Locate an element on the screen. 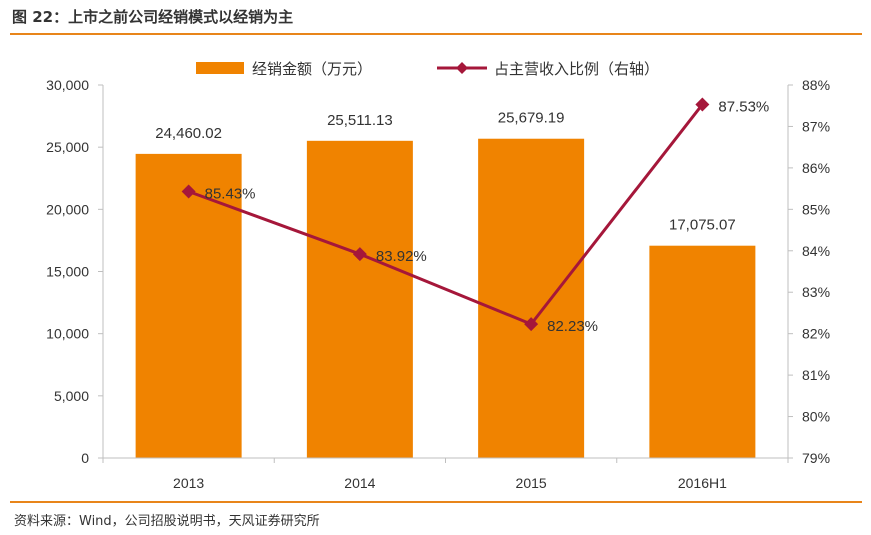  ratio-value-label: 82.23% is located at coordinates (572, 326).